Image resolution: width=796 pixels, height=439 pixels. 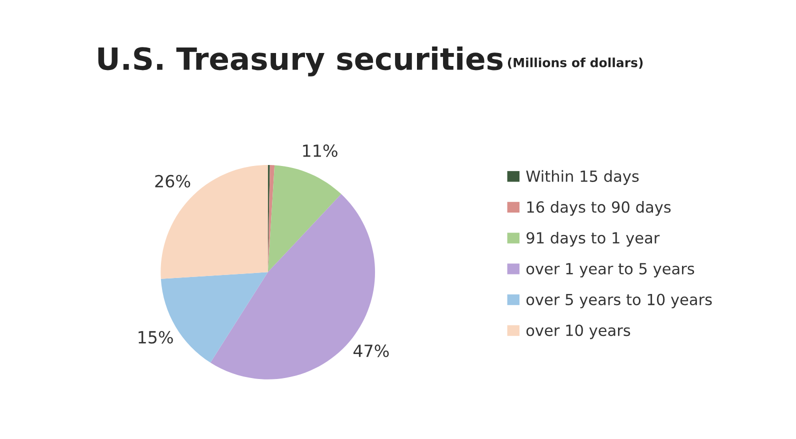 I want to click on data-label: 26%, so click(x=172, y=181).